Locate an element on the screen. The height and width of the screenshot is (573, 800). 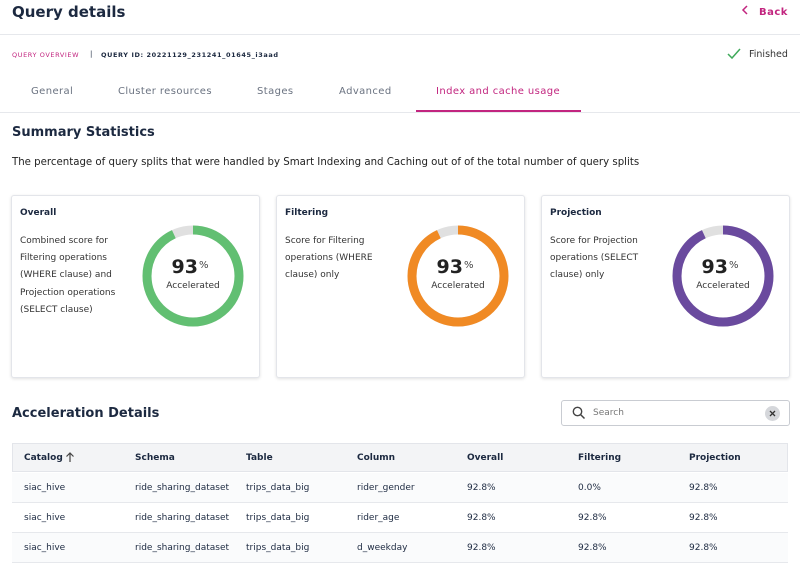
column-header: Filtering is located at coordinates (600, 458).